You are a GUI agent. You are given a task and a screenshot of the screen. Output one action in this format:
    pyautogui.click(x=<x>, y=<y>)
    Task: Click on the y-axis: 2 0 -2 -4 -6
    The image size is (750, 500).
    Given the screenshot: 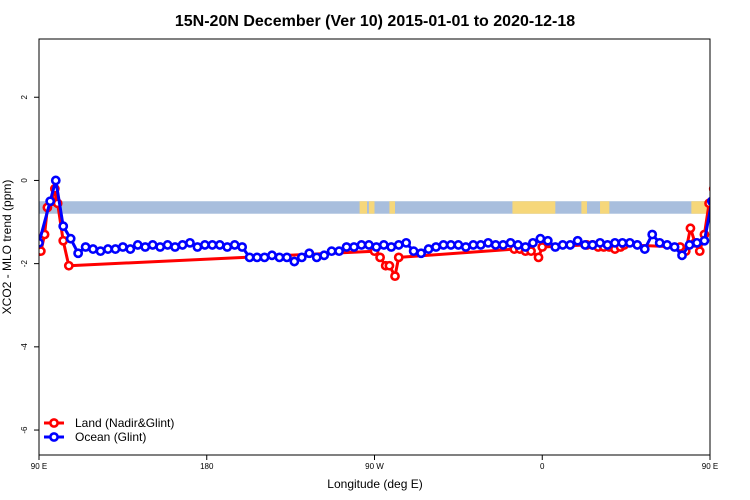 What is the action you would take?
    pyautogui.click(x=29, y=264)
    